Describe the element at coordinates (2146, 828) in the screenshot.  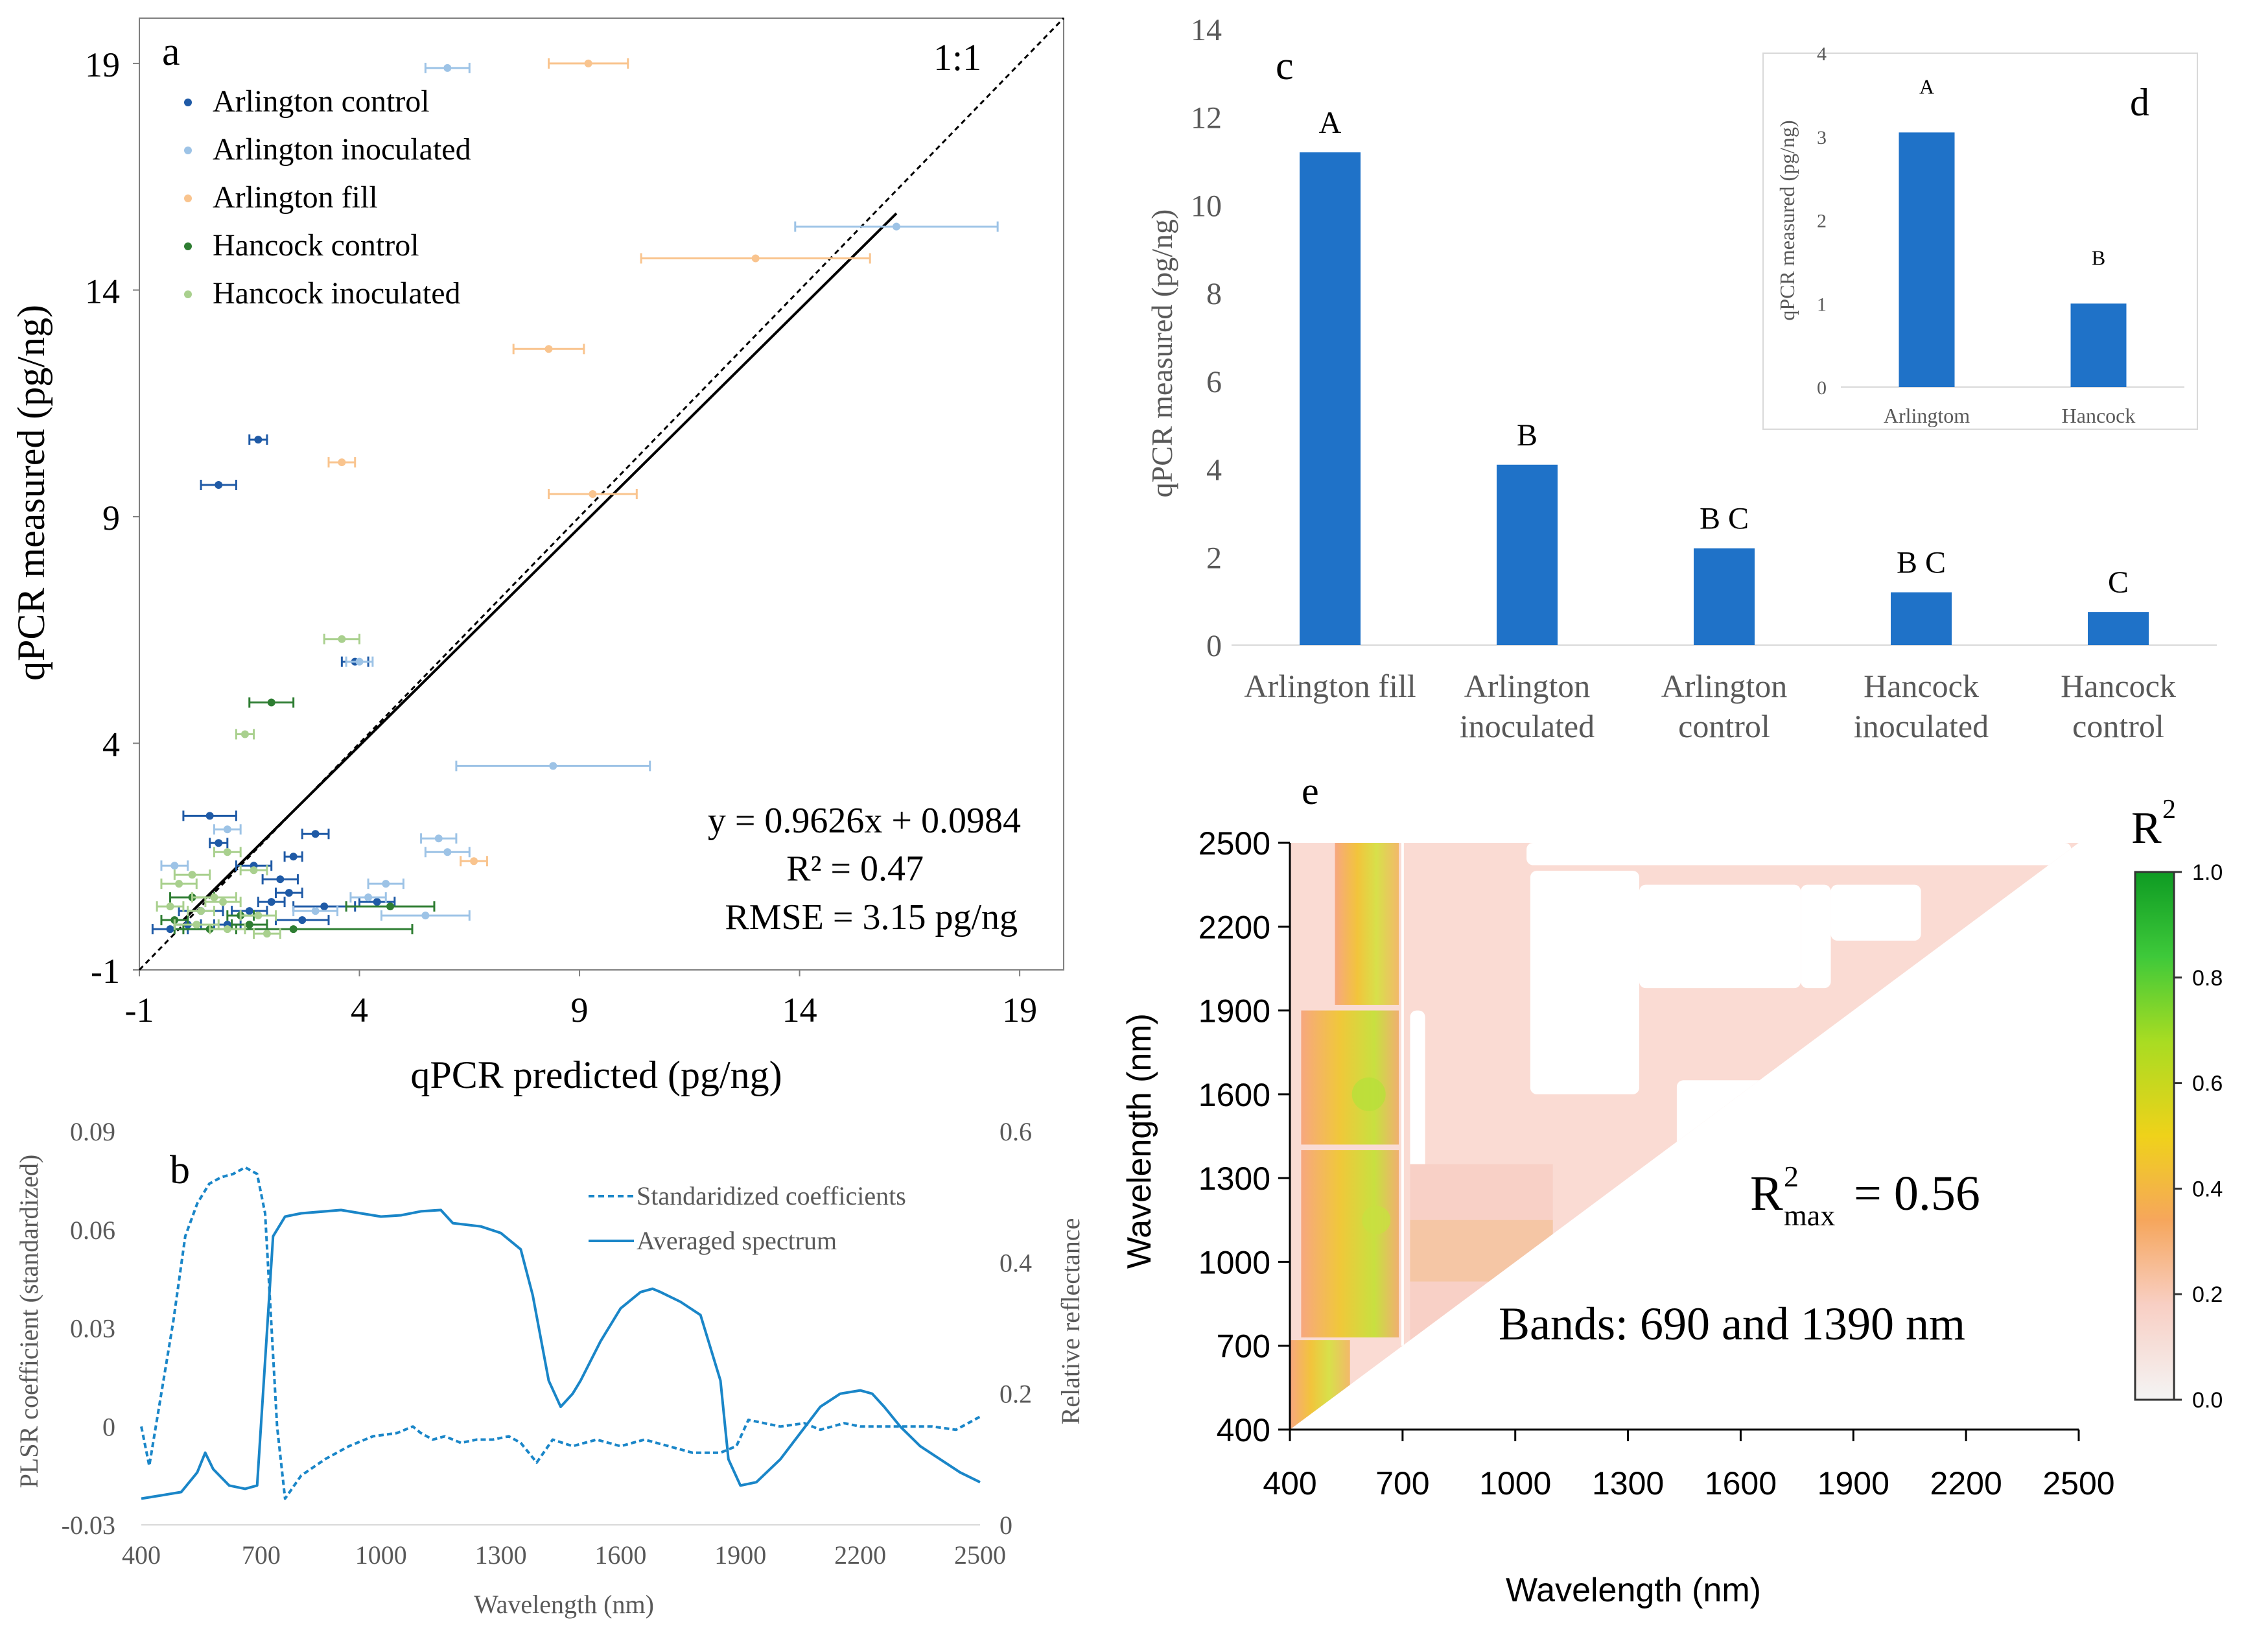
I see `colorbar-title: R` at that location.